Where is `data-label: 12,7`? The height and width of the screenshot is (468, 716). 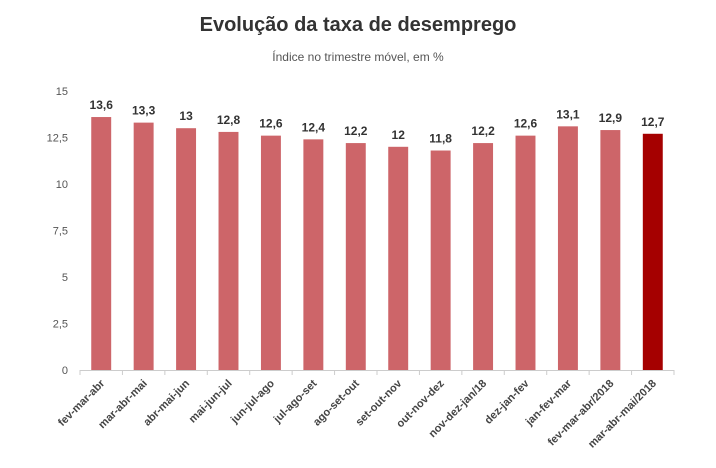 data-label: 12,7 is located at coordinates (653, 122).